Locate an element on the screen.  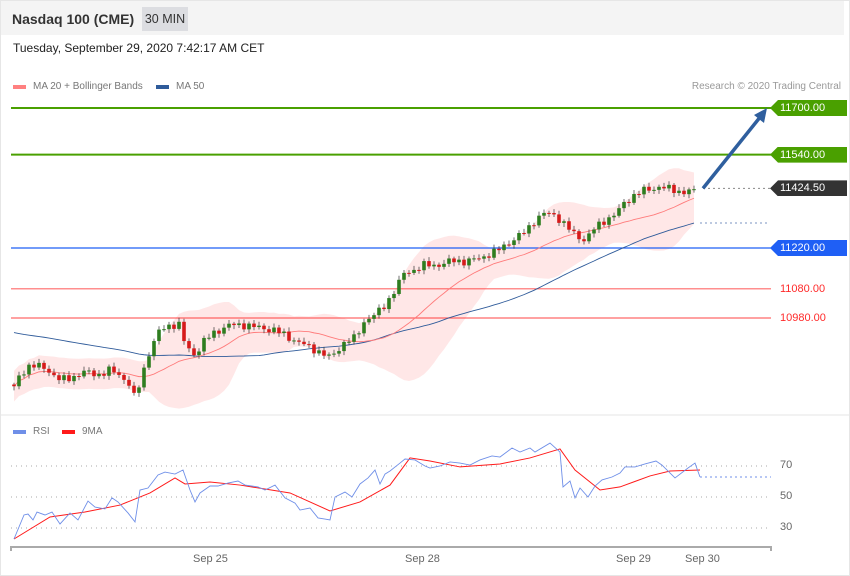
legend-ma20: MA 20 + Bollinger Bands is located at coordinates (78, 86).